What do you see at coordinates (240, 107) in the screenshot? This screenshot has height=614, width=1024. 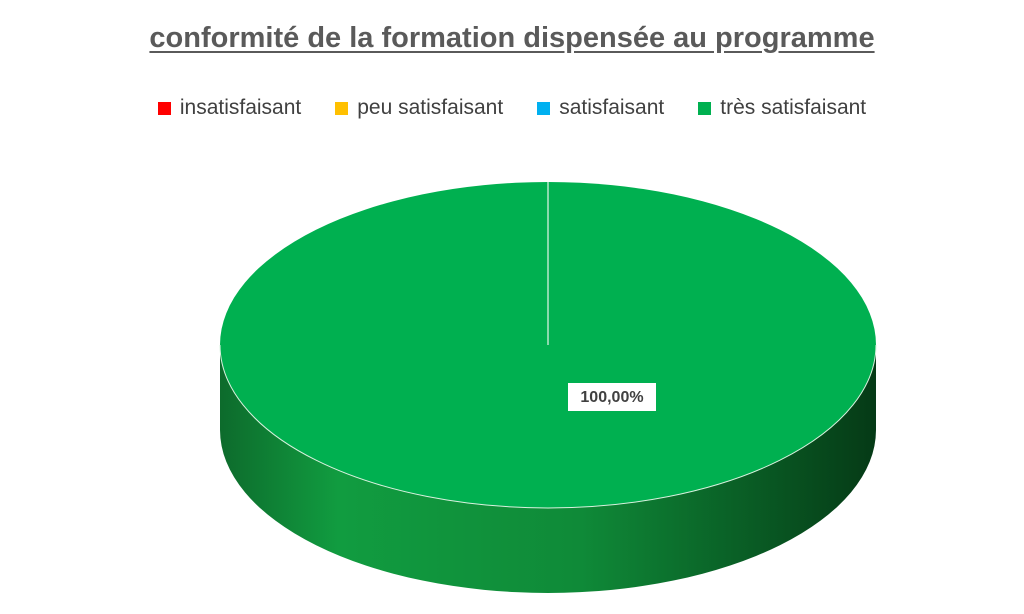 I see `legend-label: insatisfaisant` at bounding box center [240, 107].